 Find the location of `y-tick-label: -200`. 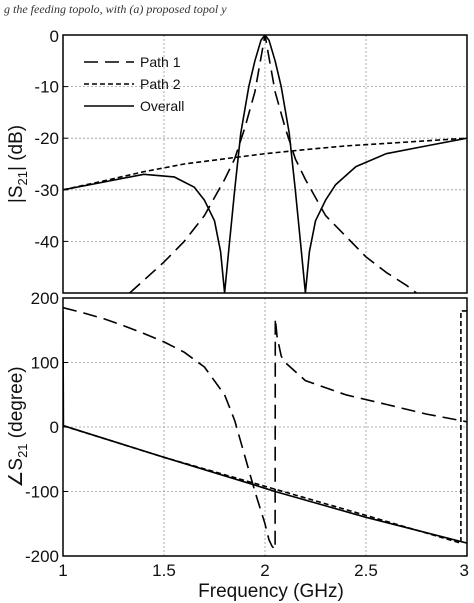

y-tick-label: -200 is located at coordinates (42, 556).